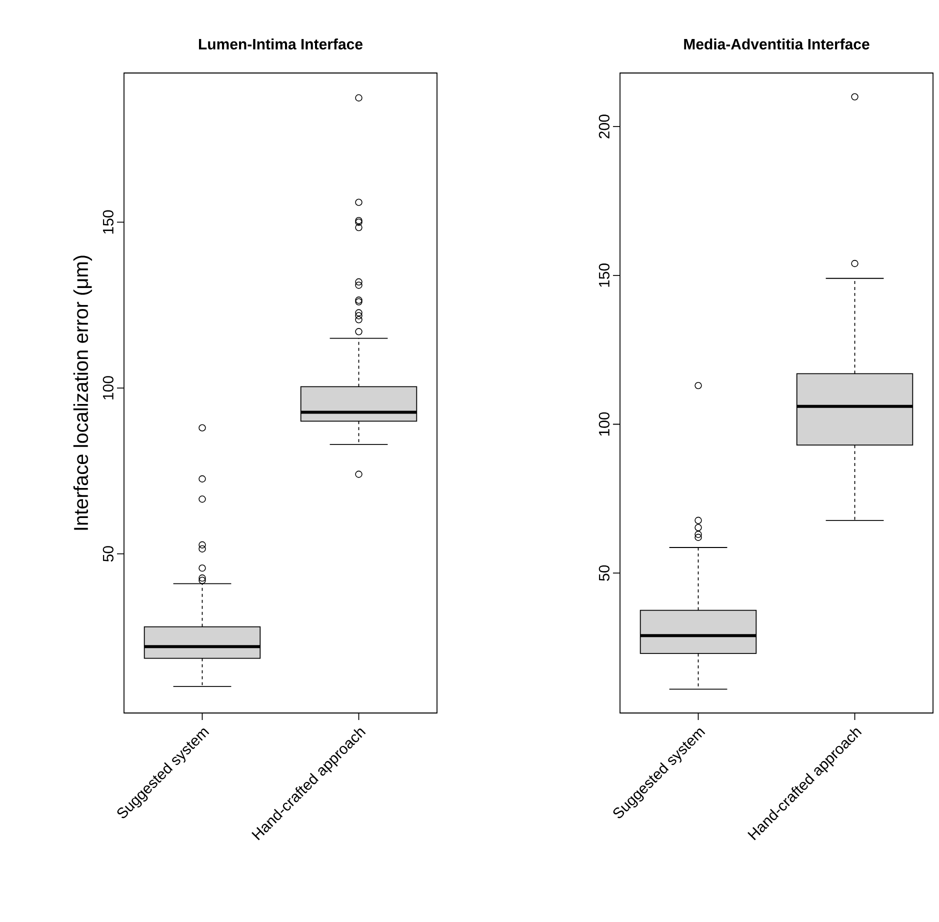  Describe the element at coordinates (280, 44) in the screenshot. I see `chart-title: Lumen-Intima Interface` at that location.